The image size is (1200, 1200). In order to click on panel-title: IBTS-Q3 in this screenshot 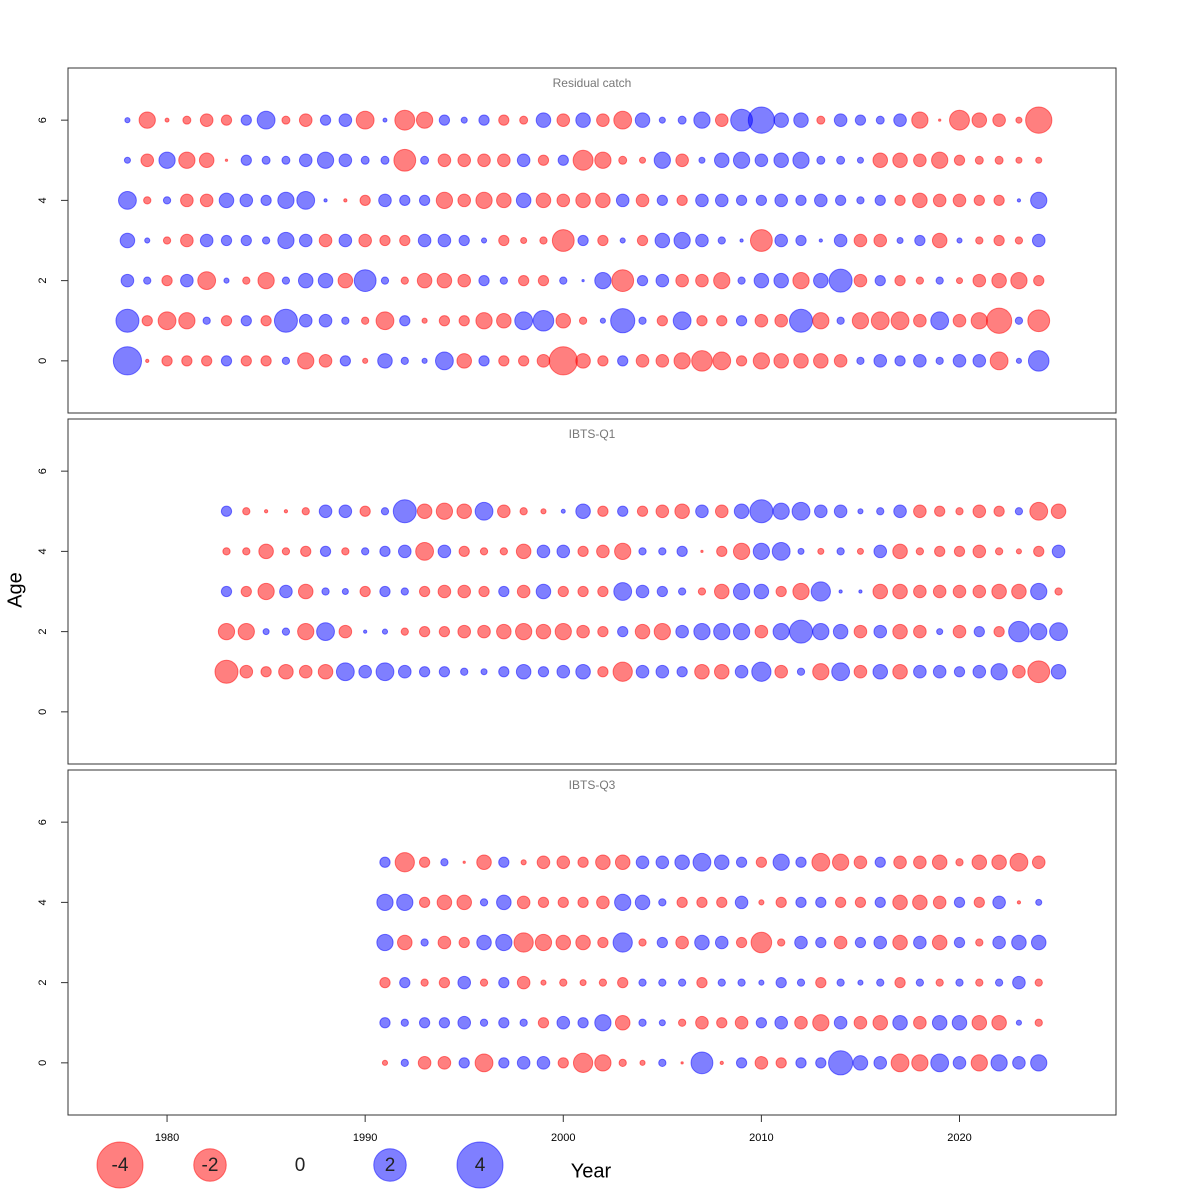, I will do `click(592, 785)`.